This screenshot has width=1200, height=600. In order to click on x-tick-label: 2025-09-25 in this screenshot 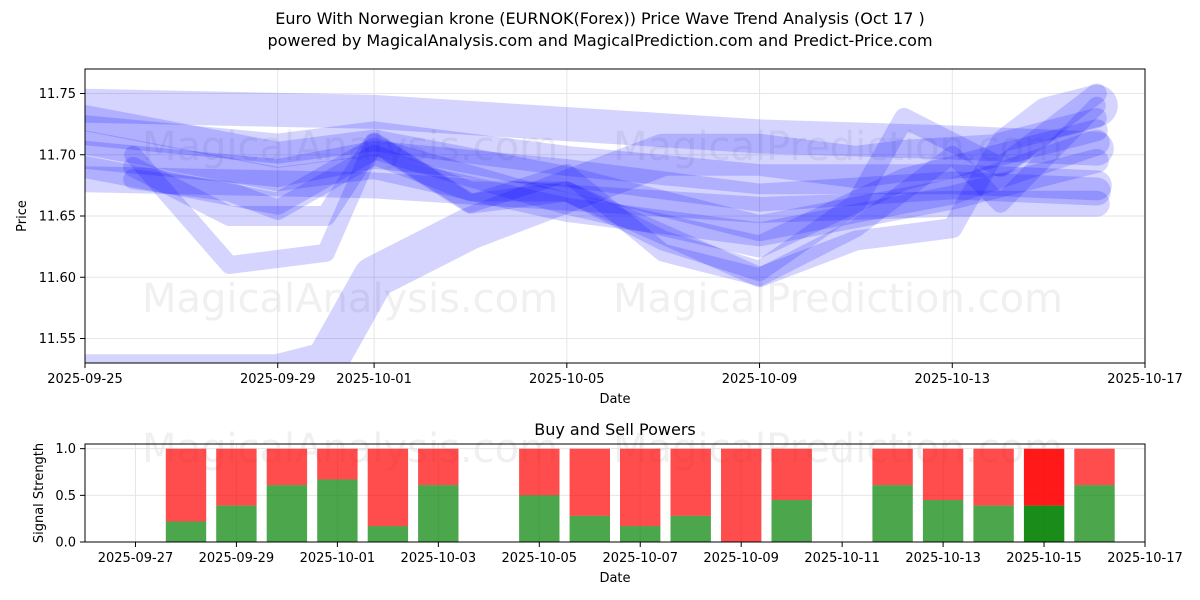, I will do `click(85, 379)`.